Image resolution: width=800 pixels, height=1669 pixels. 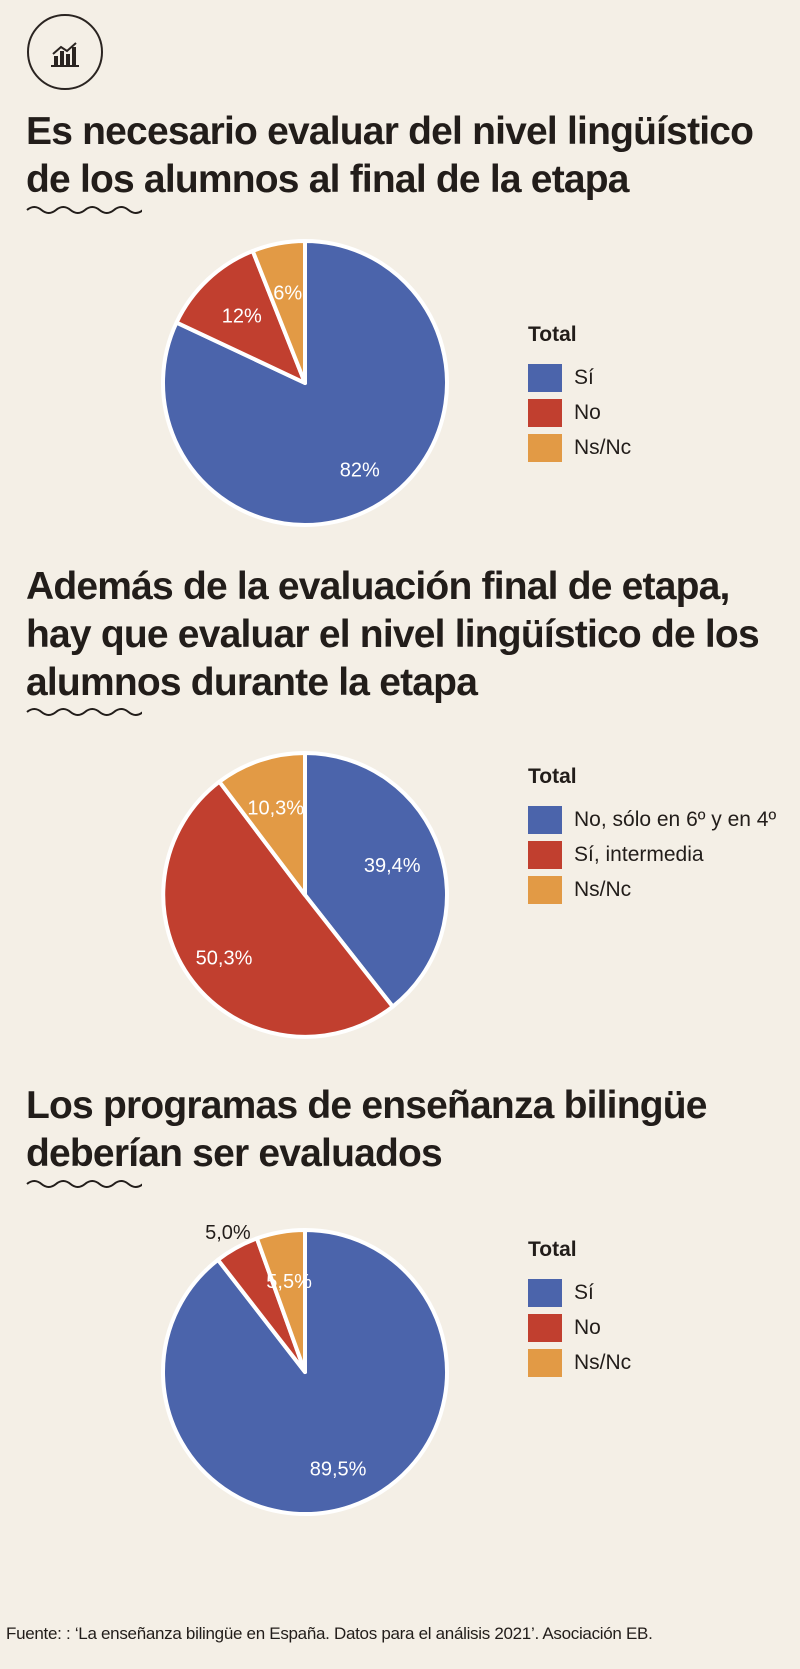 I want to click on legend-1-title: Total, so click(x=552, y=334).